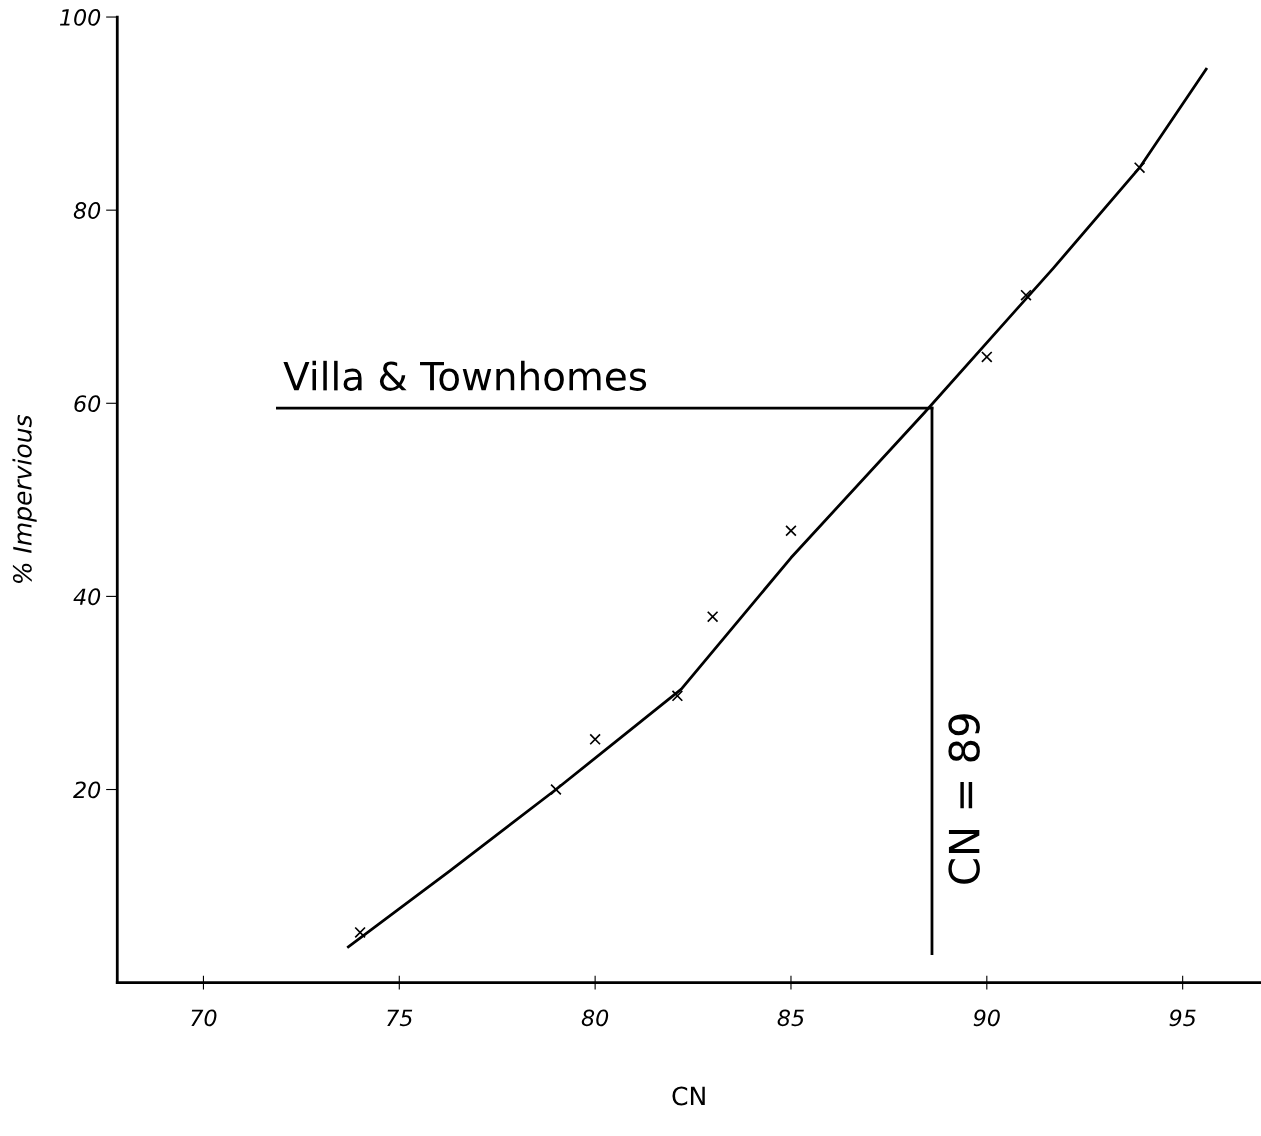 The width and height of the screenshot is (1261, 1136). What do you see at coordinates (24, 498) in the screenshot?
I see `y-axis-title: % Impervious` at bounding box center [24, 498].